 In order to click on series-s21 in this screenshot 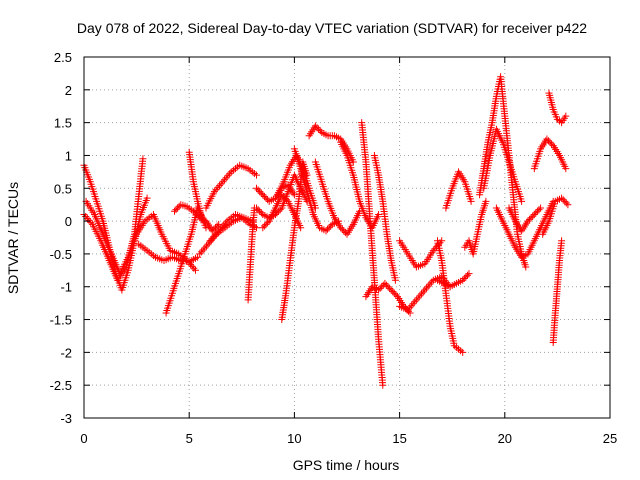, I will do `click(372, 254)`.